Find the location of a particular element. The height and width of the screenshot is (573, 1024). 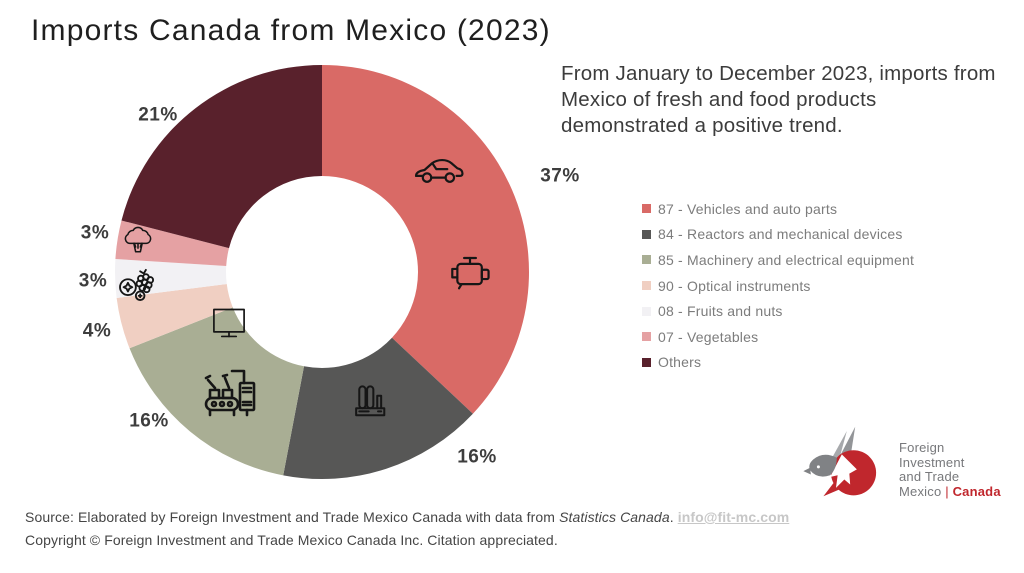

segment-percent-label: 4% is located at coordinates (97, 331).